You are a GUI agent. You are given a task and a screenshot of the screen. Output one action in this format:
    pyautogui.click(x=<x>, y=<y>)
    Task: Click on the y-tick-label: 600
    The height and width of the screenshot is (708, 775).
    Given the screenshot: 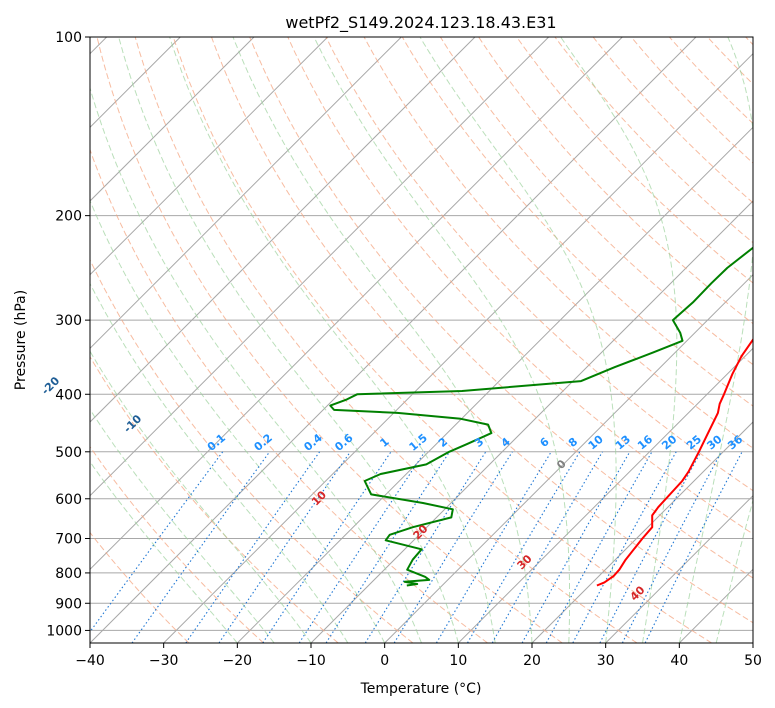 What is the action you would take?
    pyautogui.click(x=68, y=500)
    